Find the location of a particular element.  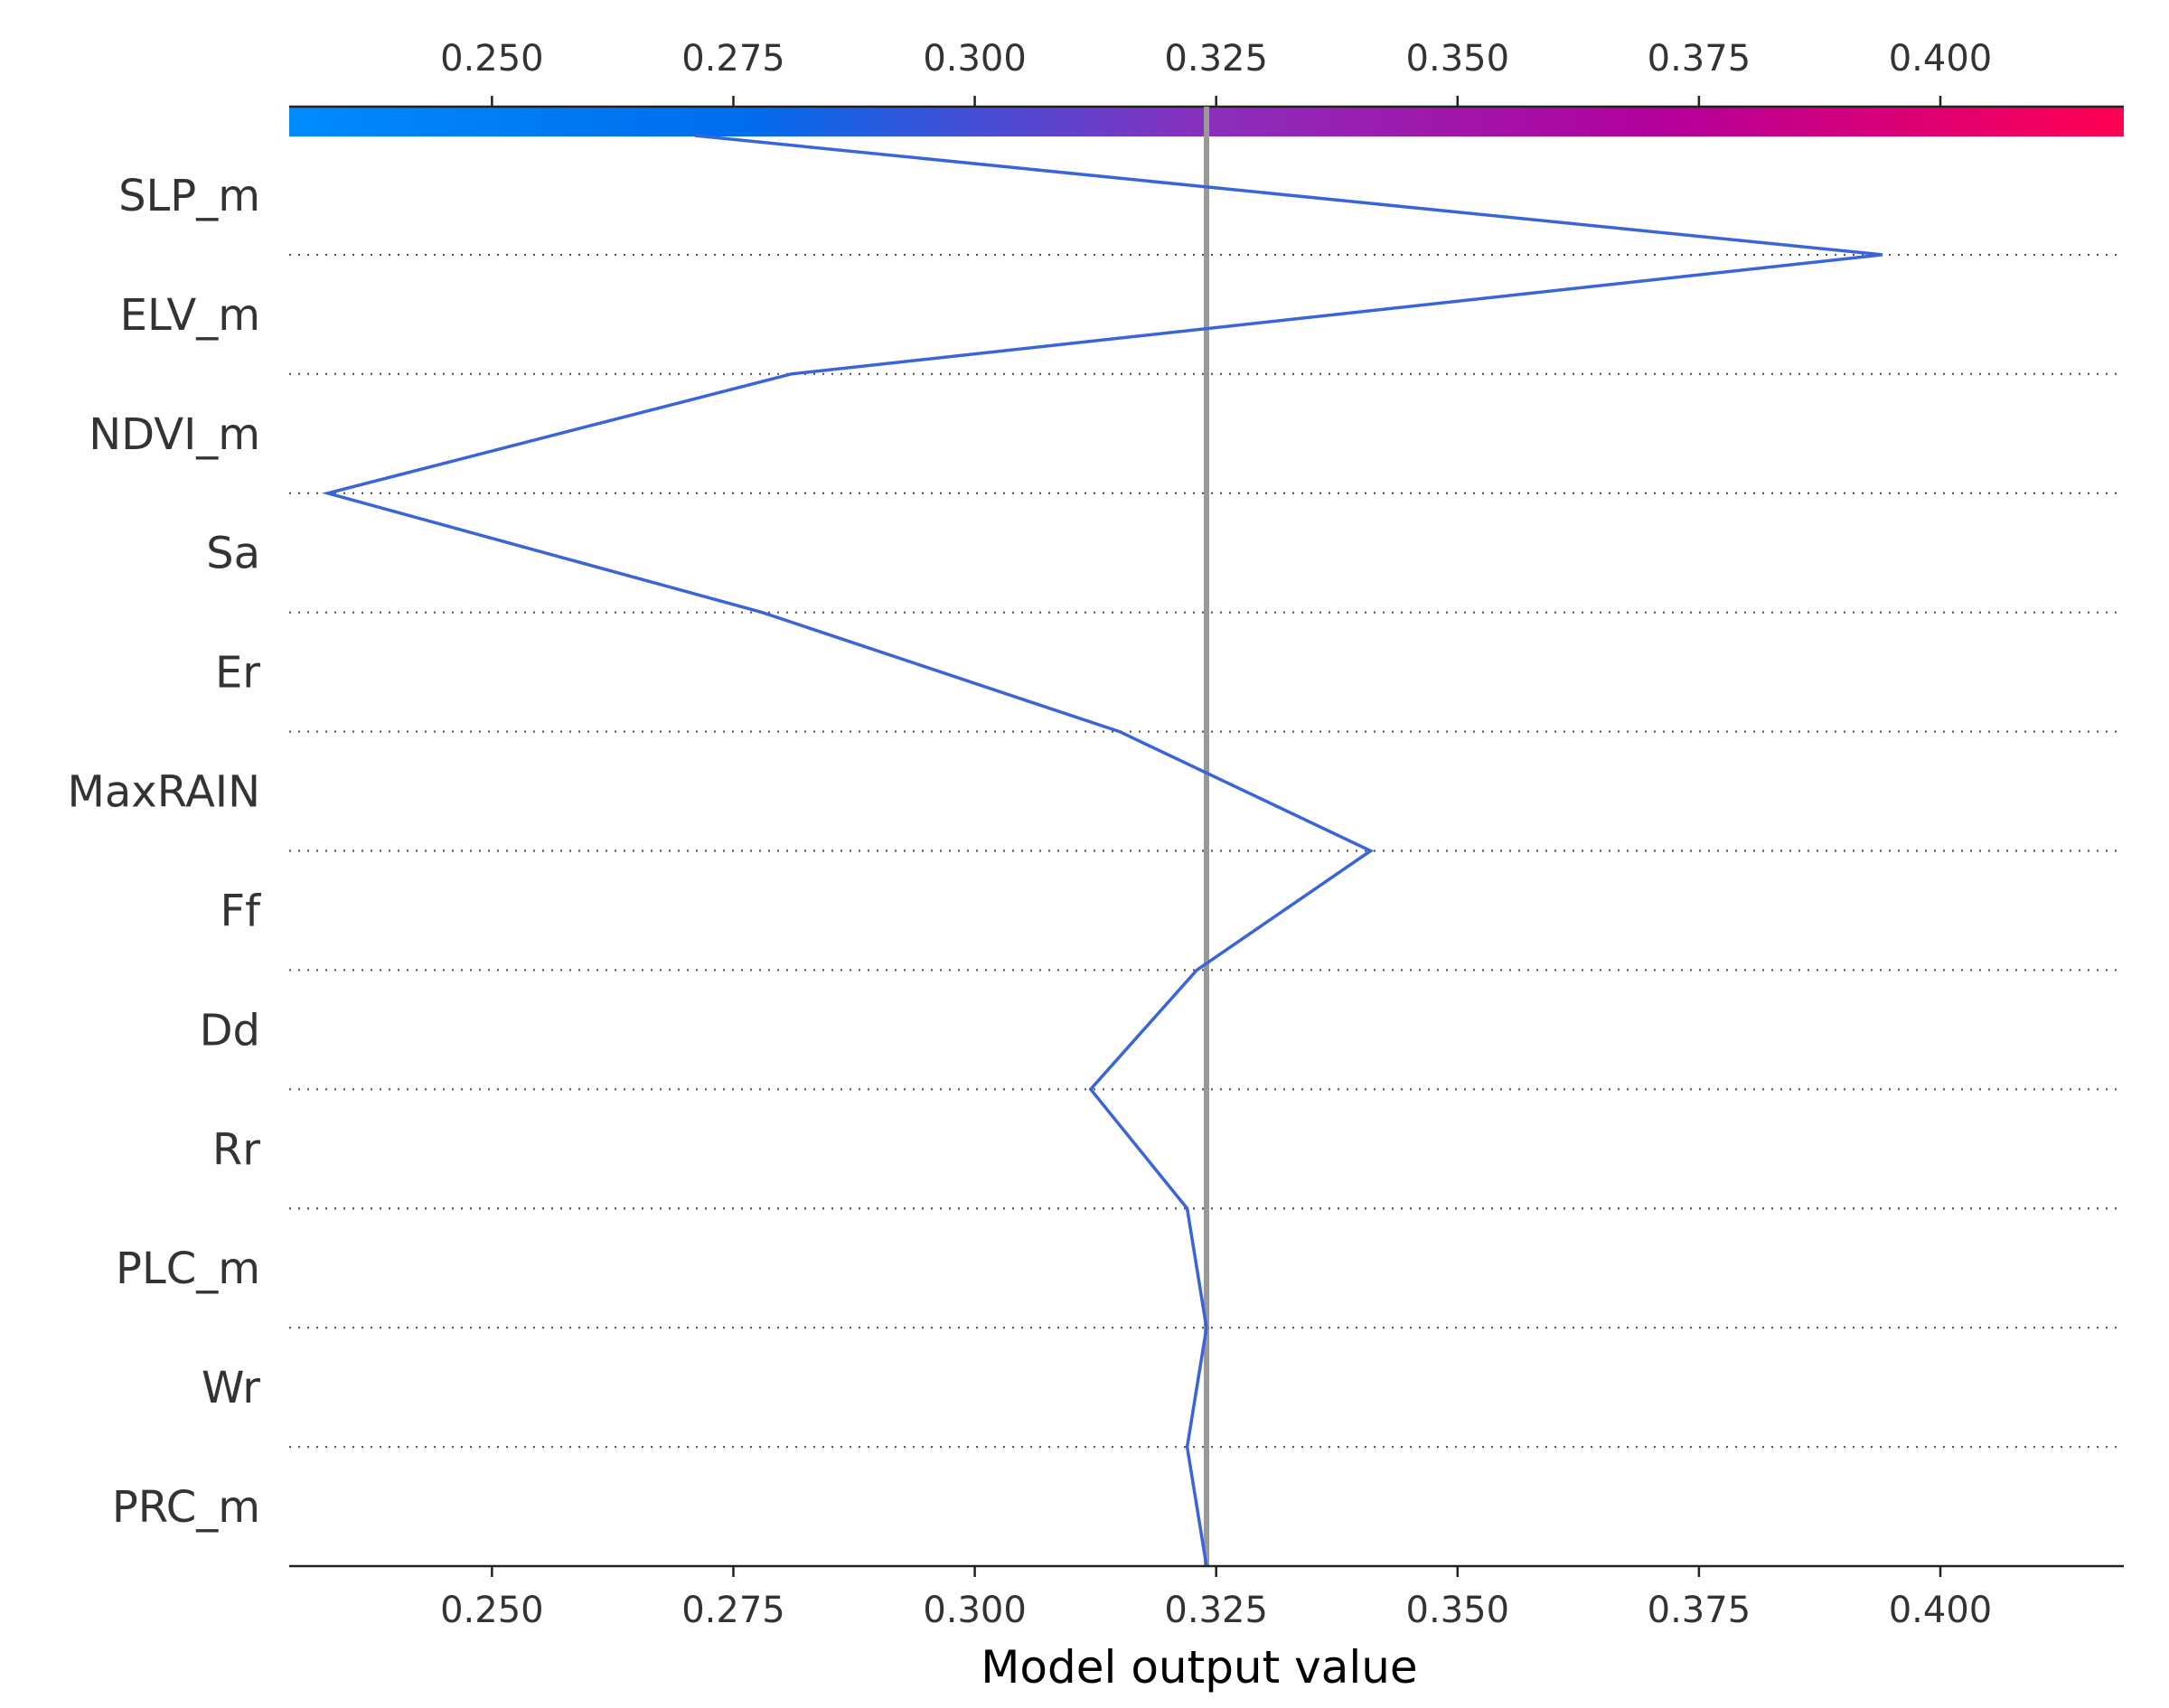

feature-label: Rr is located at coordinates (236, 1149).